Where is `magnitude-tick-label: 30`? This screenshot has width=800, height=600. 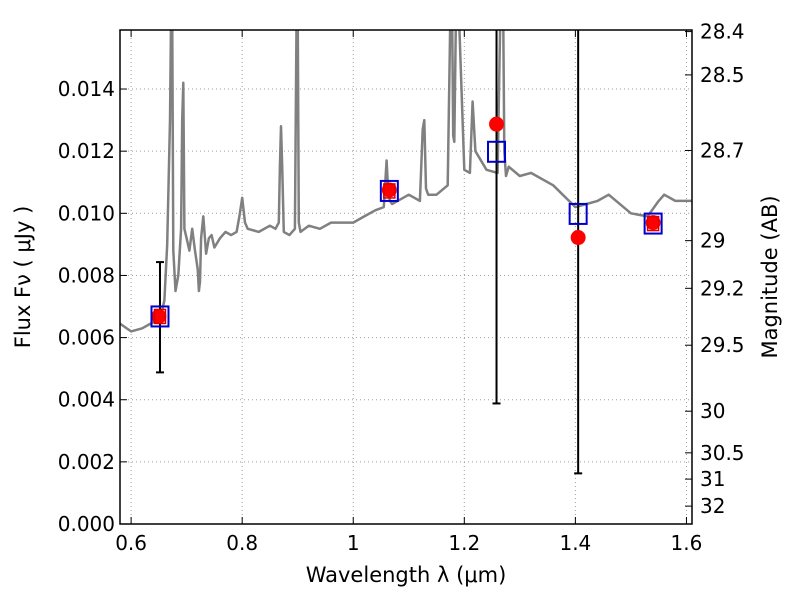
magnitude-tick-label: 30 is located at coordinates (712, 411).